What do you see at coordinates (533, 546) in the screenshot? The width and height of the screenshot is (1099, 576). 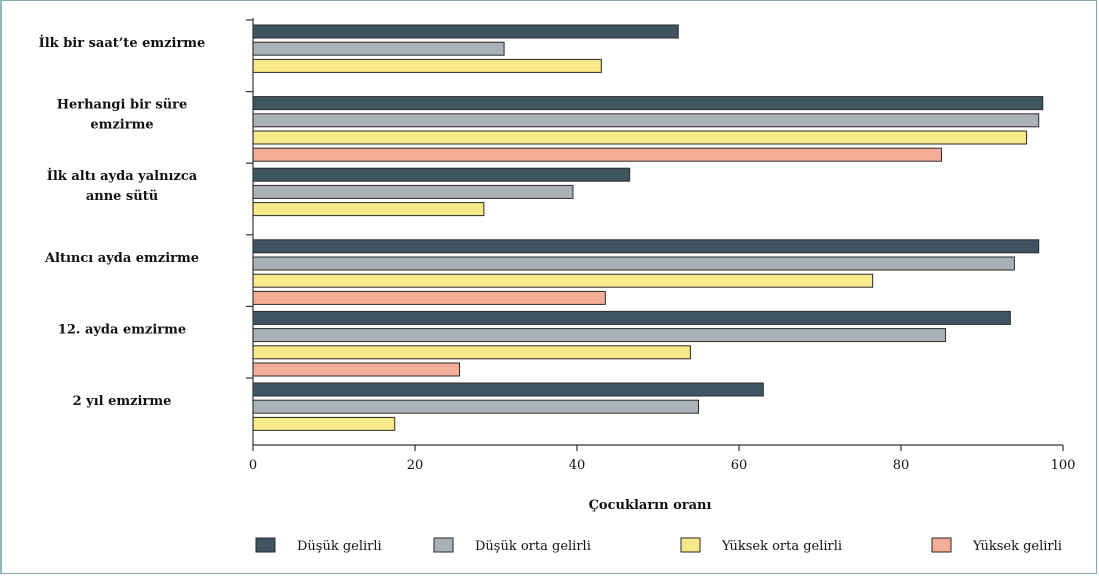 I see `legend-label: Düşük orta gelirli` at bounding box center [533, 546].